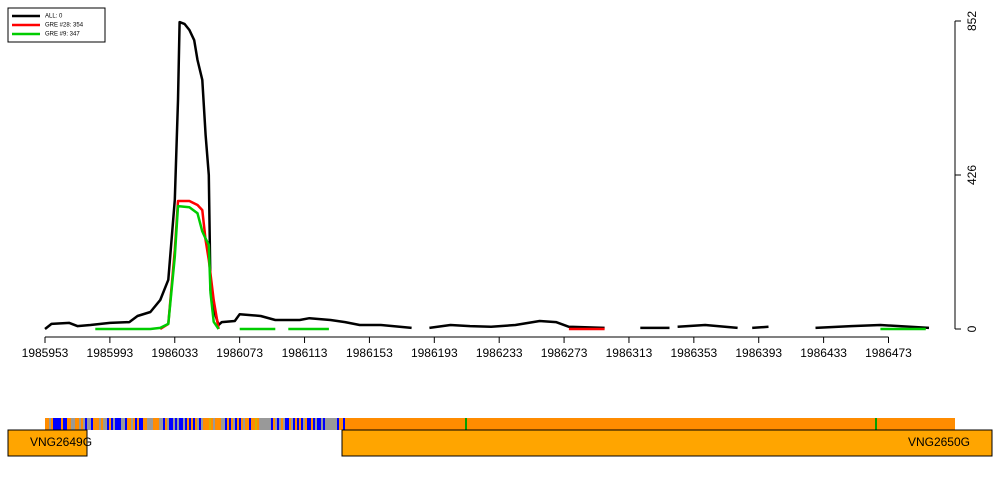 The width and height of the screenshot is (1000, 500). What do you see at coordinates (305, 353) in the screenshot?
I see `x-tick-label: 1986113` at bounding box center [305, 353].